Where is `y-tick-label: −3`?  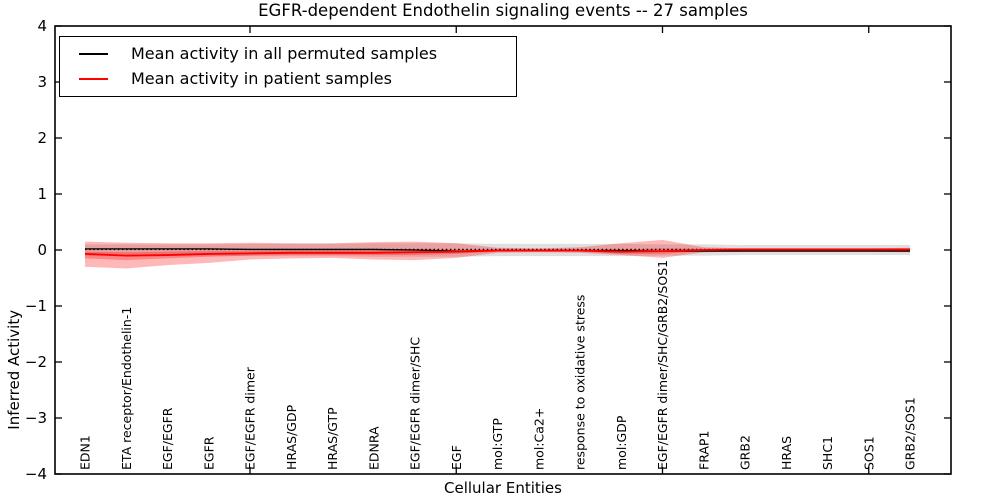 y-tick-label: −3 is located at coordinates (36, 418).